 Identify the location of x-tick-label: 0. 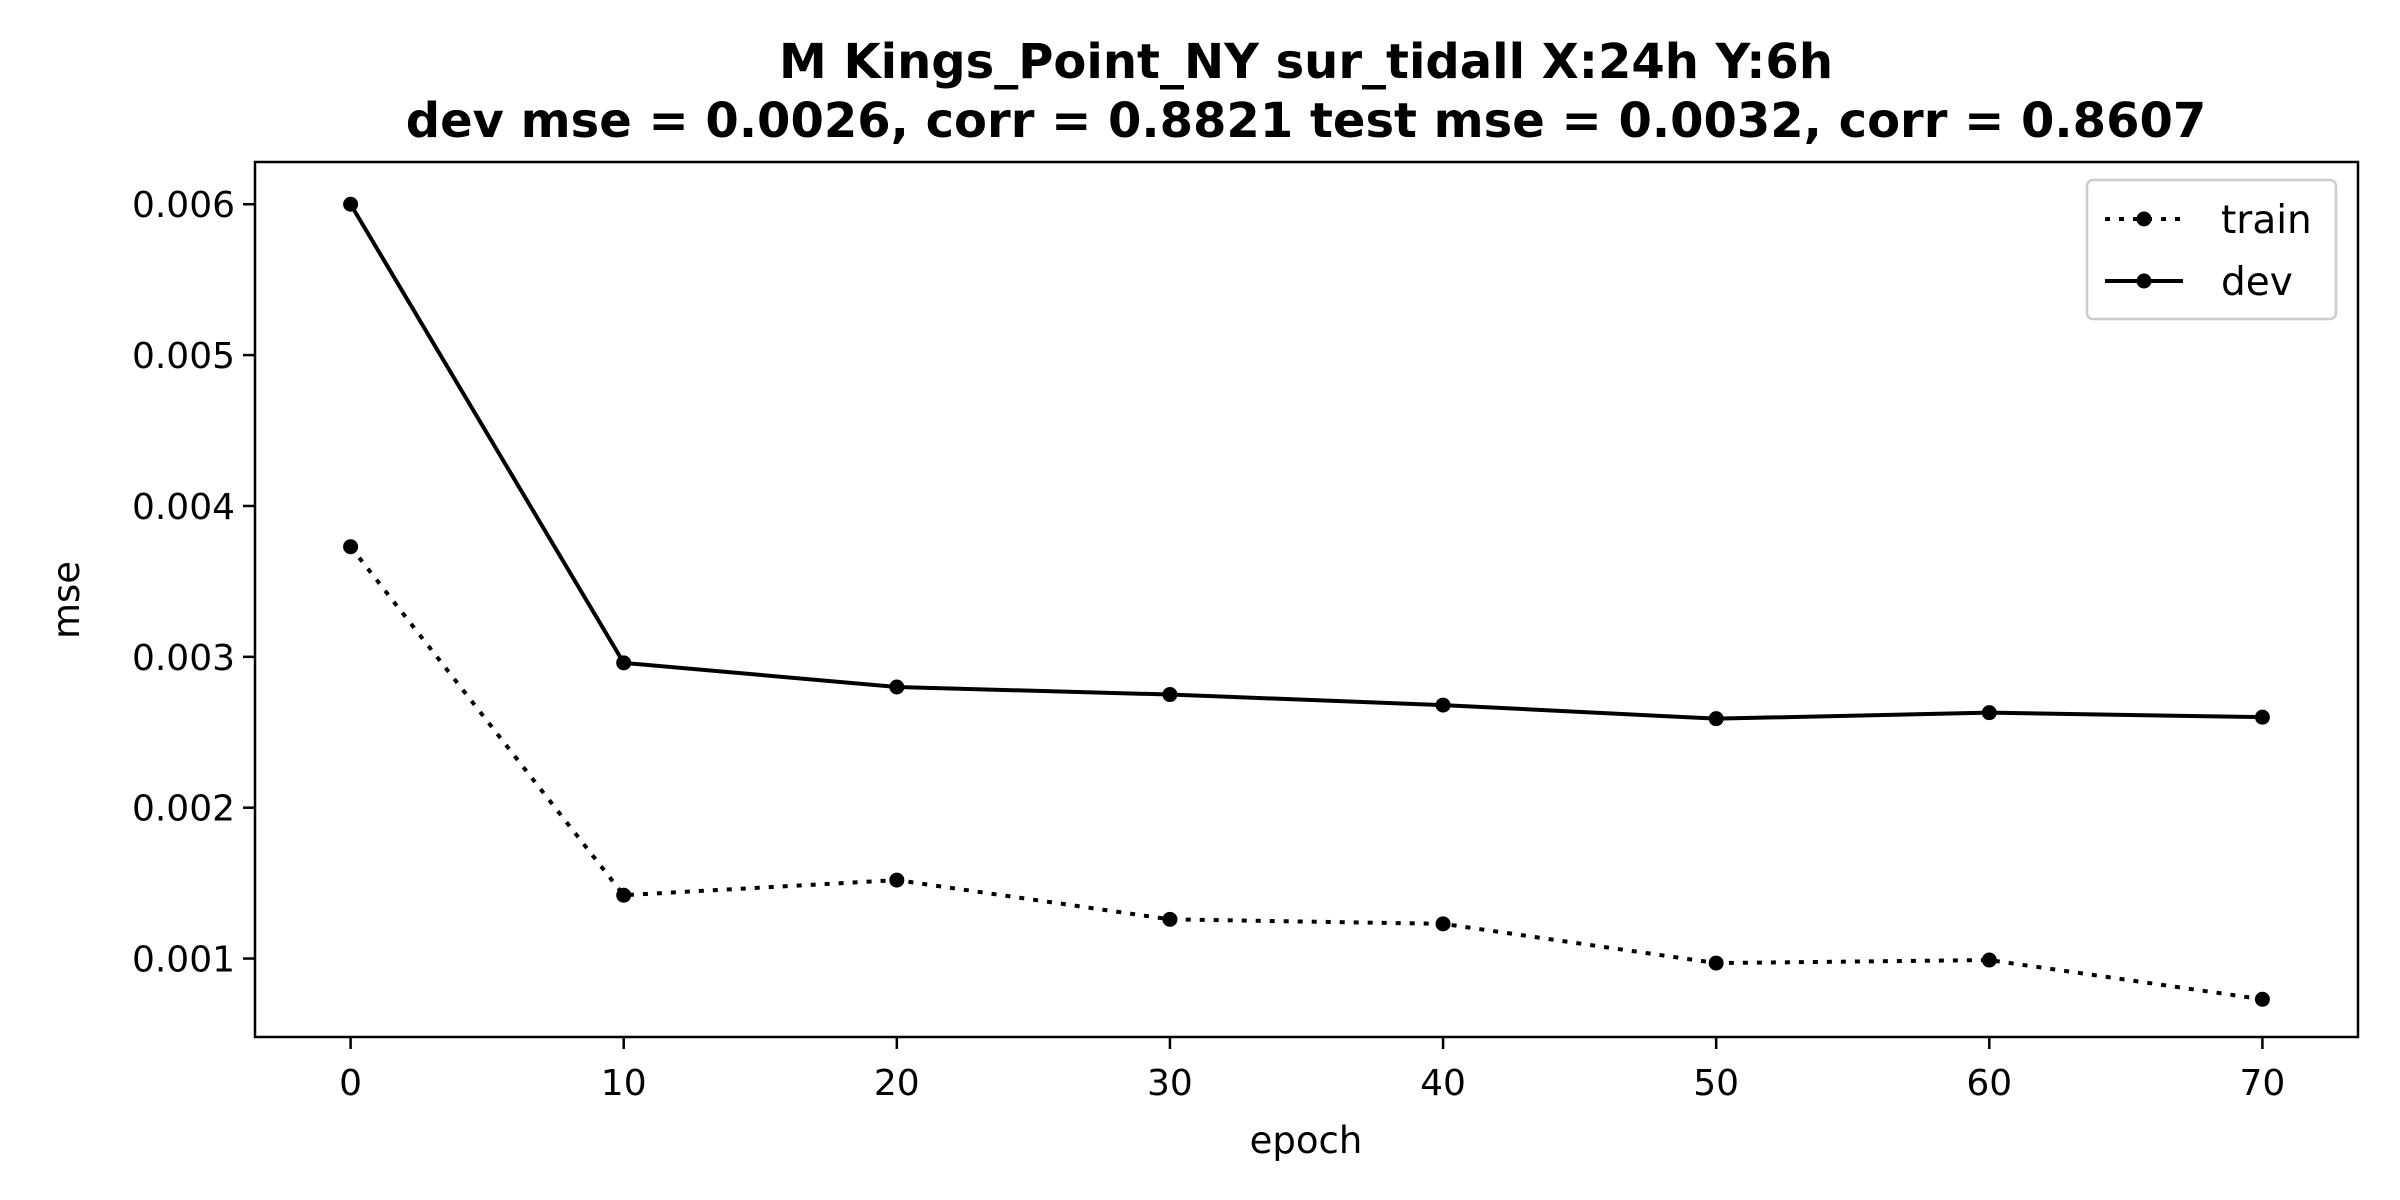
(350, 1083).